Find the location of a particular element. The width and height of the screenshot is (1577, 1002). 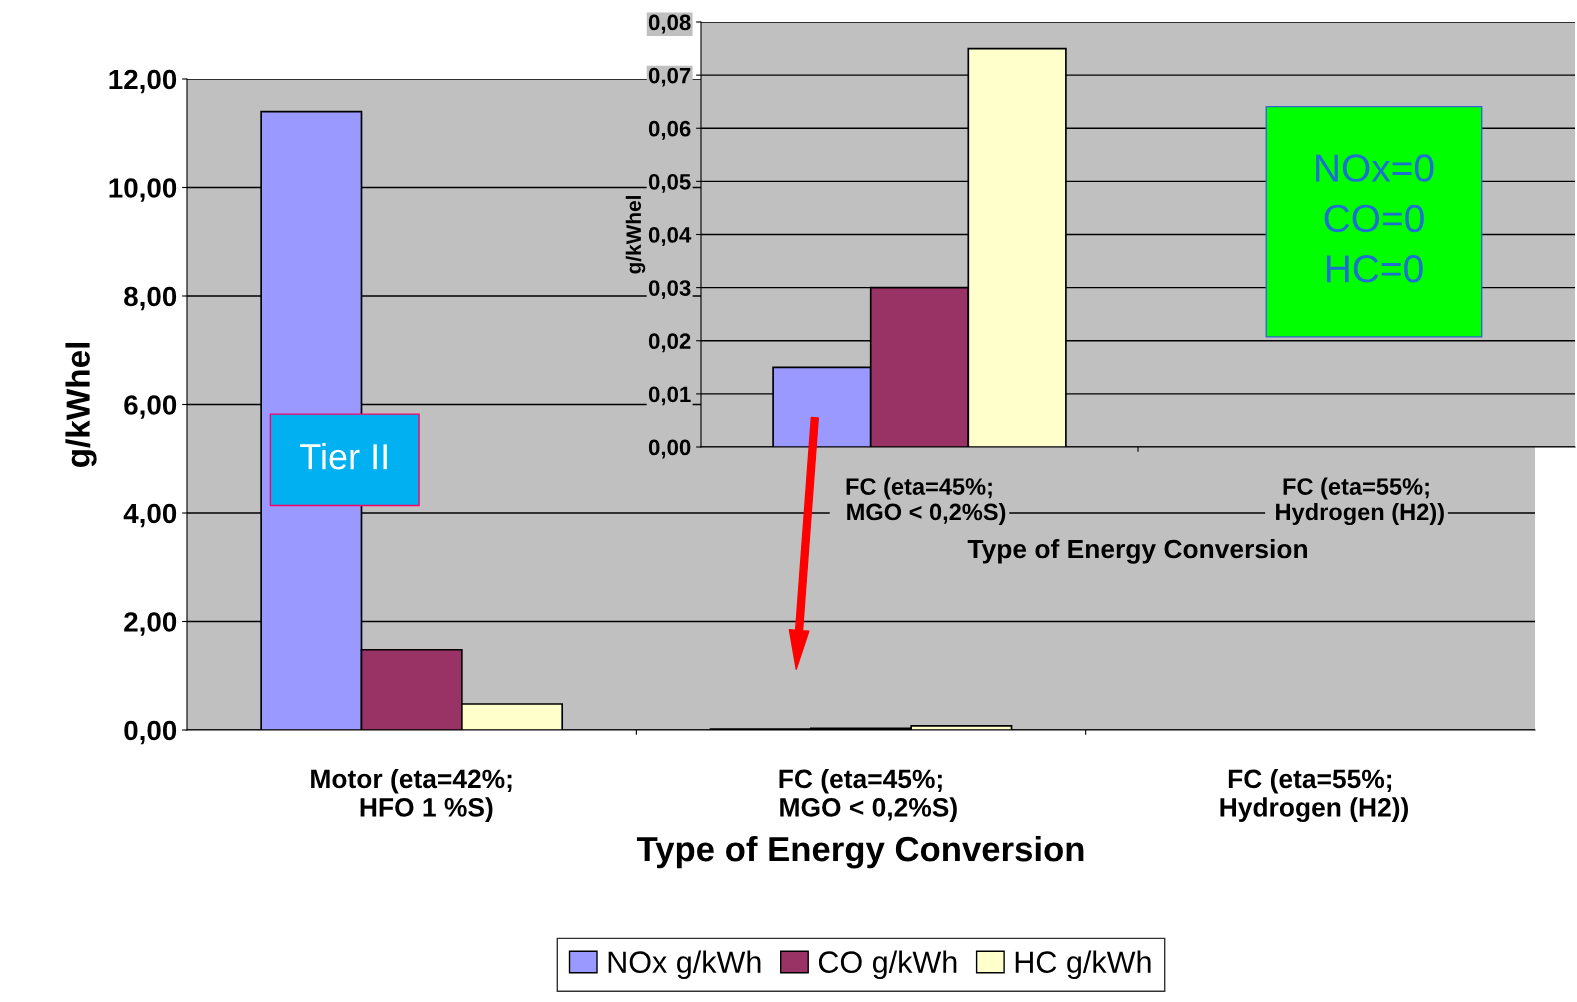

y-tick-label: 12,00 is located at coordinates (143, 81).